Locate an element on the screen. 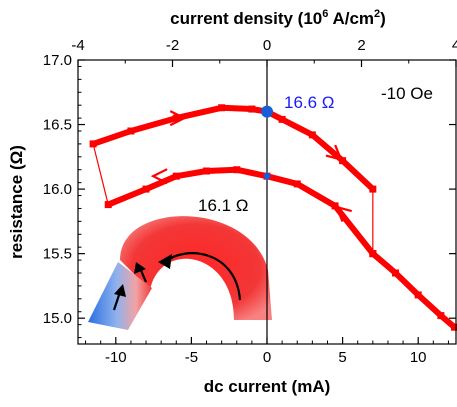 The height and width of the screenshot is (407, 457). x-tick-label: -10 is located at coordinates (116, 357).